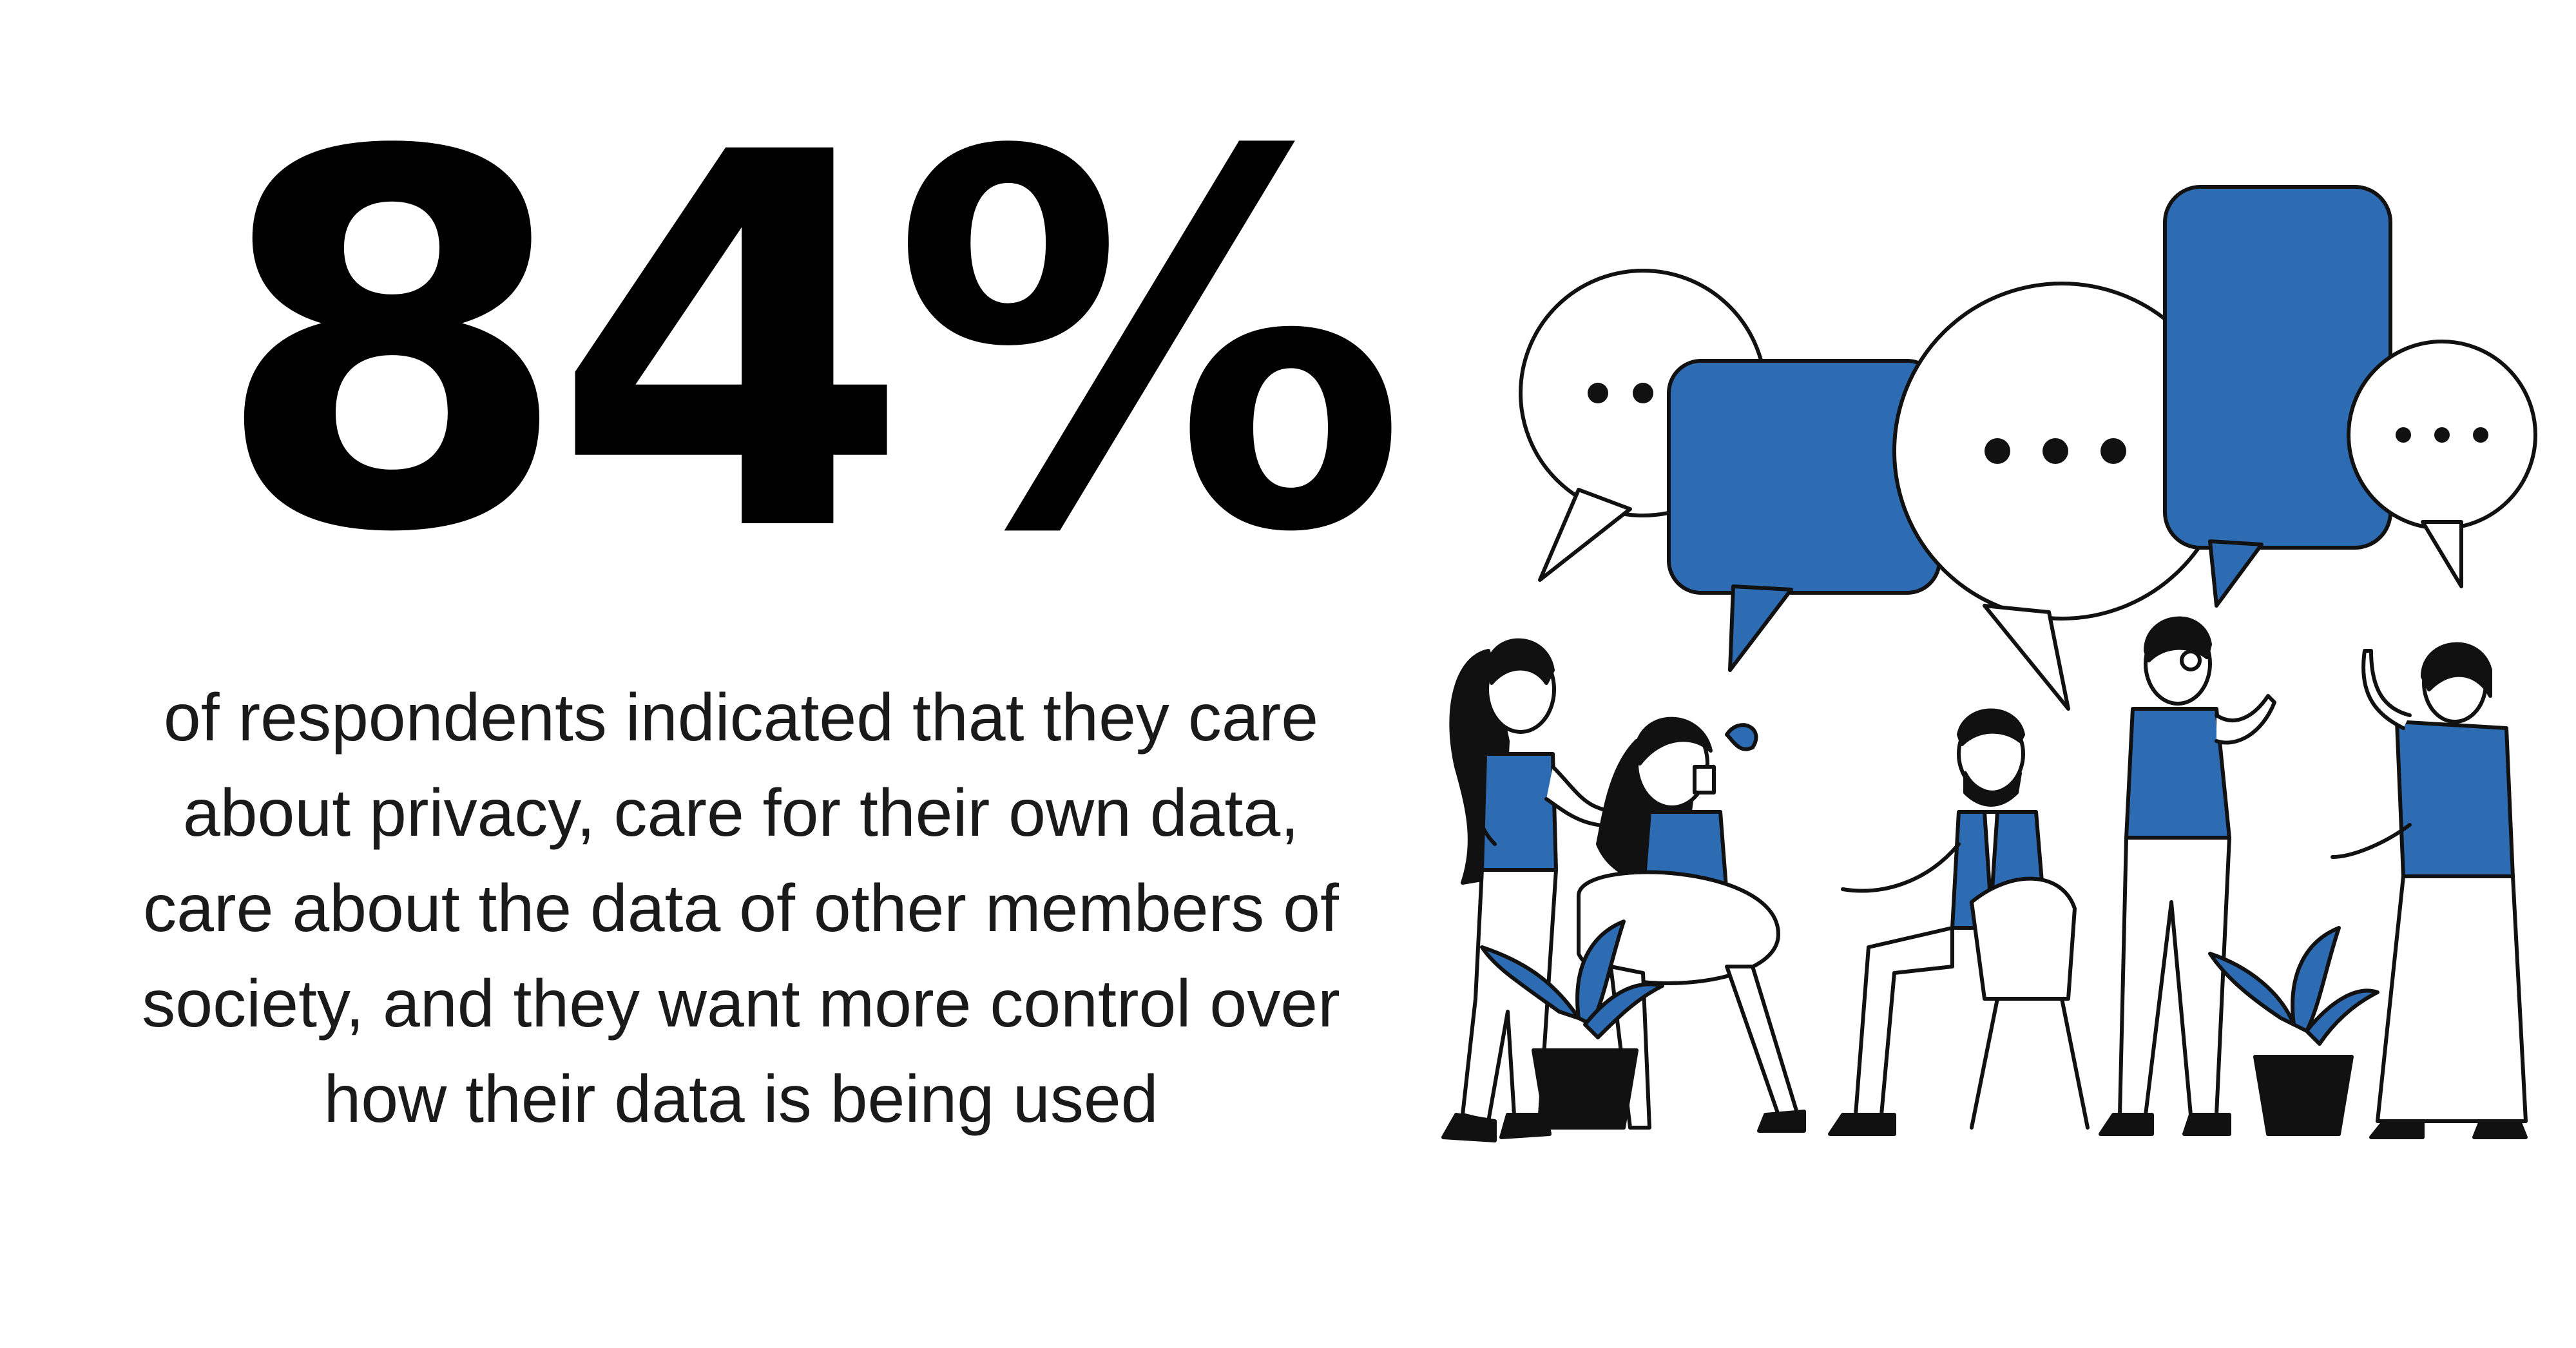 The image size is (2576, 1348). I want to click on plant-left-icon, so click(1572, 1025).